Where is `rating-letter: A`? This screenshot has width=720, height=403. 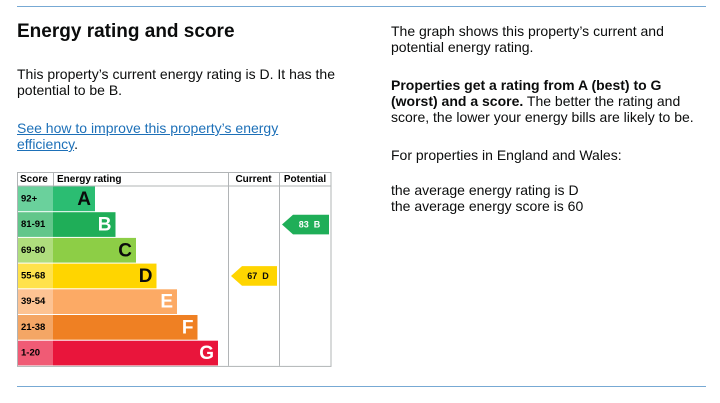
rating-letter: A is located at coordinates (84, 199).